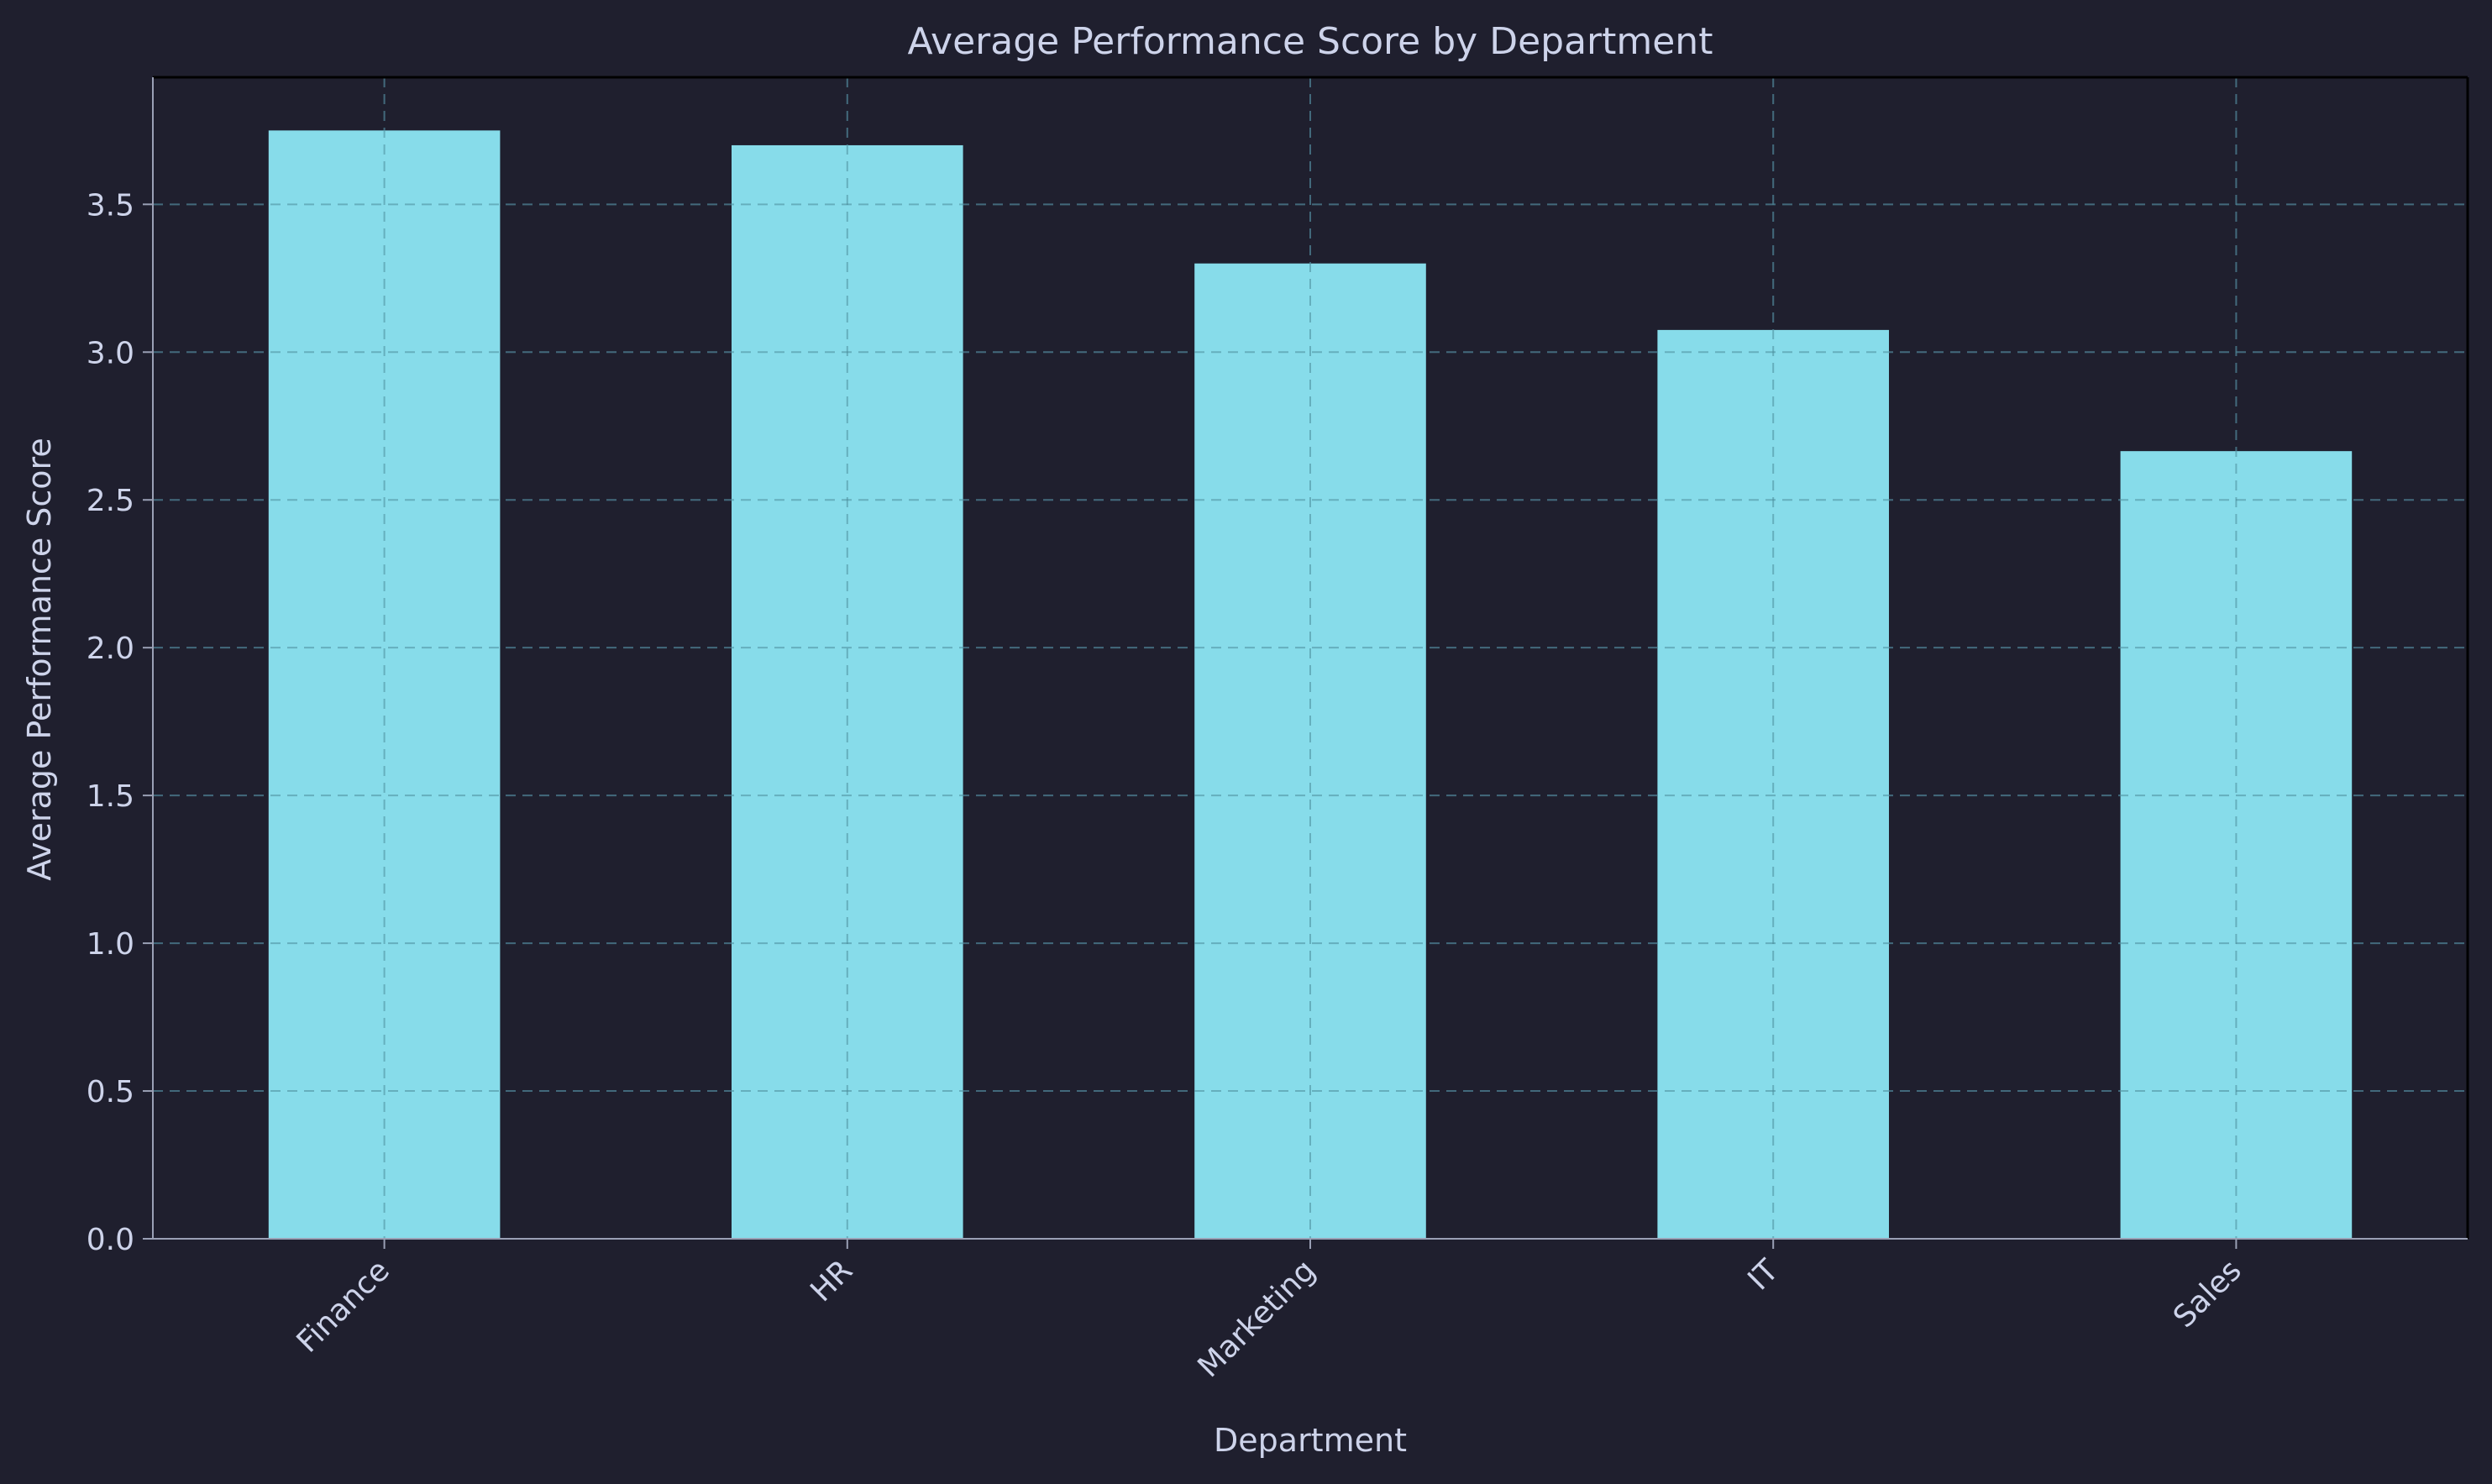 The image size is (2492, 1484). Describe the element at coordinates (343, 1306) in the screenshot. I see `x-tick-label: Finance` at that location.